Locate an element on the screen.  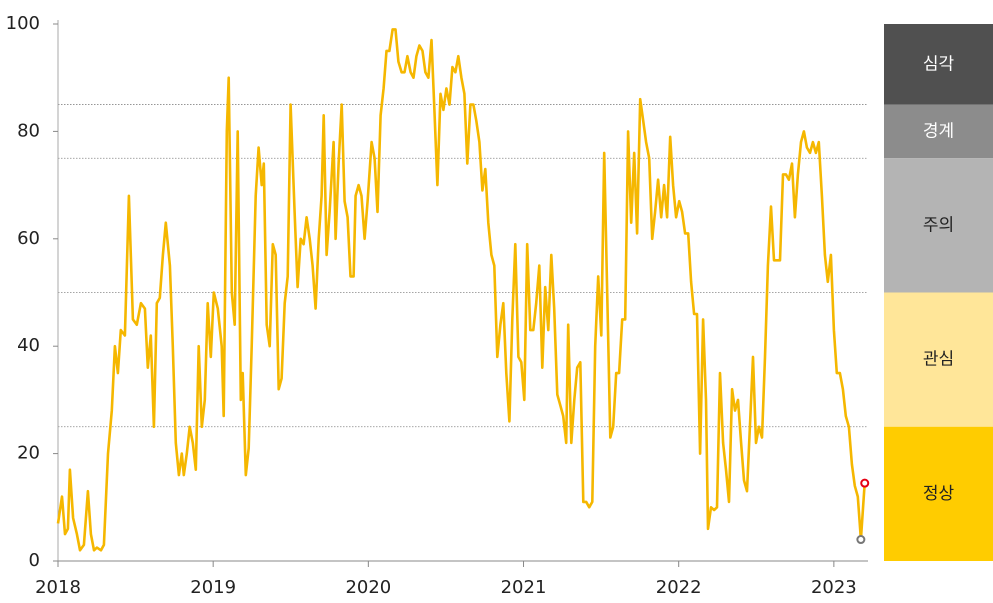
x-tick-label: 2020 is located at coordinates (368, 587).